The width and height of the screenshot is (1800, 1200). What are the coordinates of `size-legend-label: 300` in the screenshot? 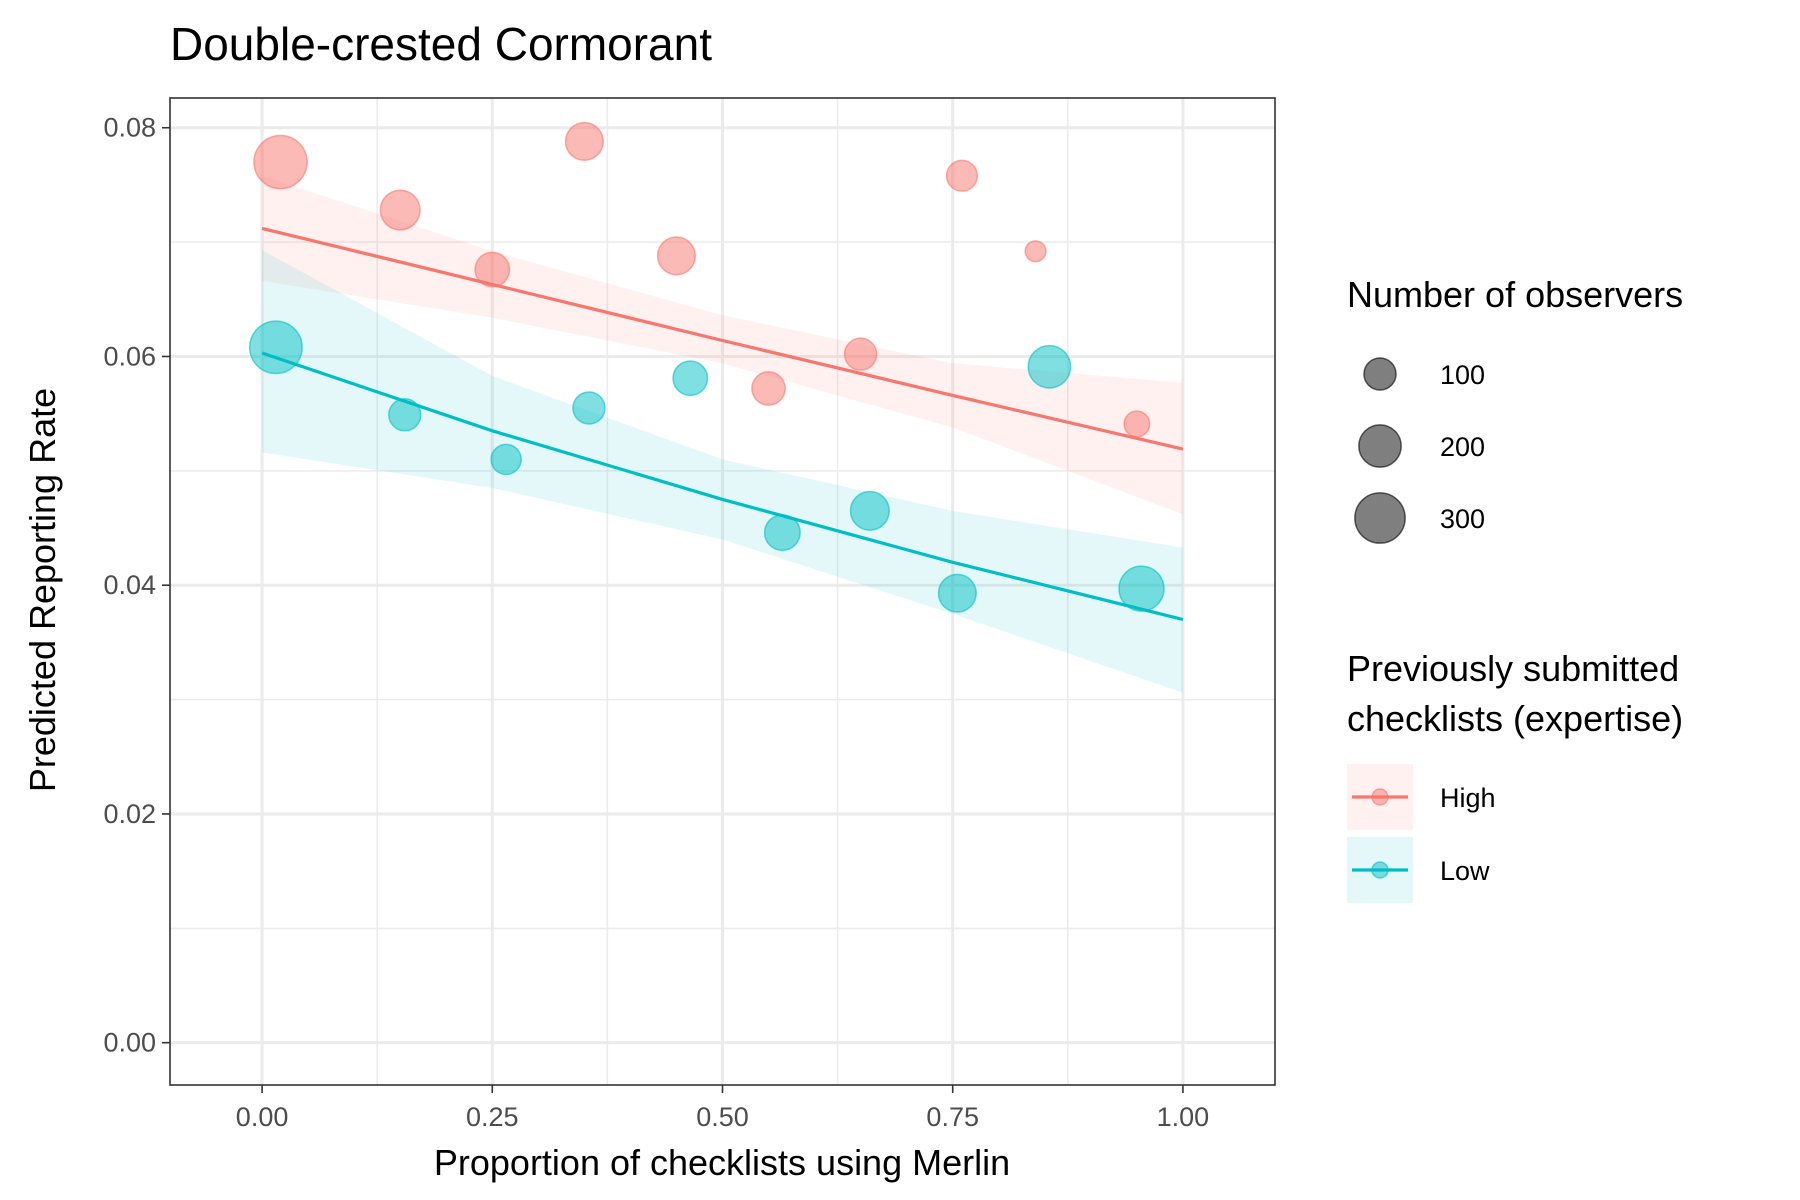 It's located at (1462, 519).